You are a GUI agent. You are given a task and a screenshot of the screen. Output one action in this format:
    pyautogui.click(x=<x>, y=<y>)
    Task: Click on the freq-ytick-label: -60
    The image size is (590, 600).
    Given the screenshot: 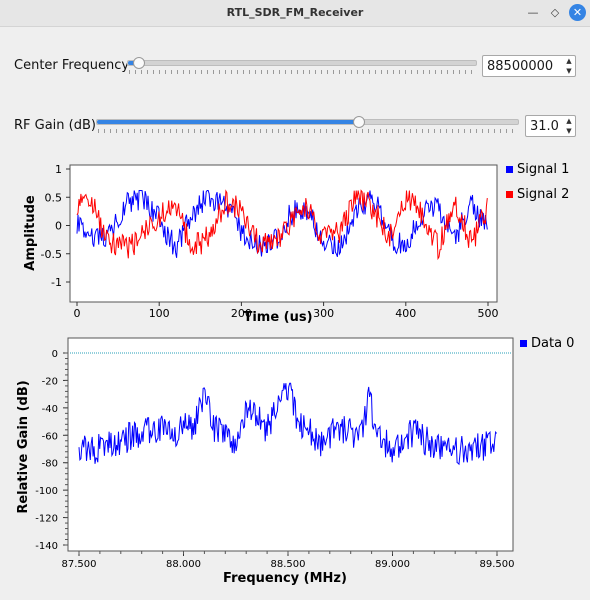 What is the action you would take?
    pyautogui.click(x=50, y=436)
    